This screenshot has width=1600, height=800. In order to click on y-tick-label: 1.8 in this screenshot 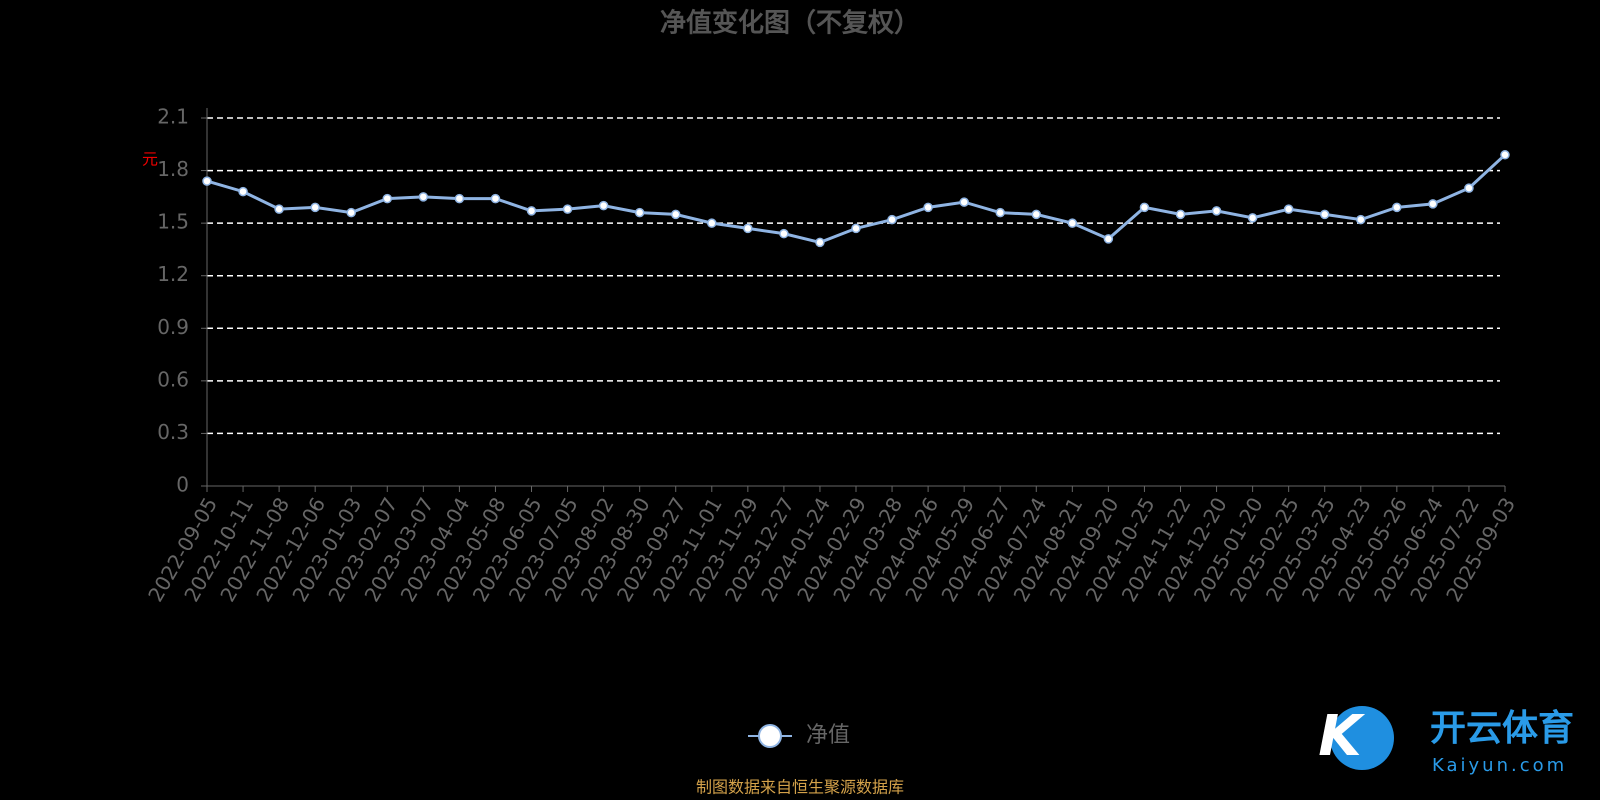, I will do `click(173, 169)`.